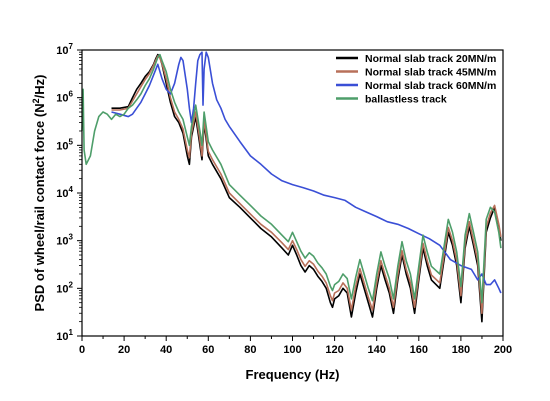  What do you see at coordinates (64, 192) in the screenshot?
I see `y-tick-label: 10⁴` at bounding box center [64, 192].